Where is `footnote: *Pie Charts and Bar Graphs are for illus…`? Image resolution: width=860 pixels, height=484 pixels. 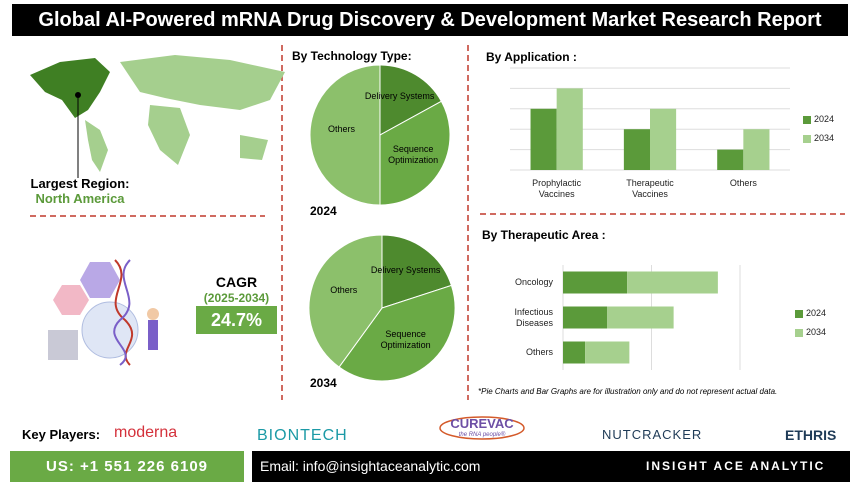
footnote: *Pie Charts and Bar Graphs are for illus… is located at coordinates (628, 391).